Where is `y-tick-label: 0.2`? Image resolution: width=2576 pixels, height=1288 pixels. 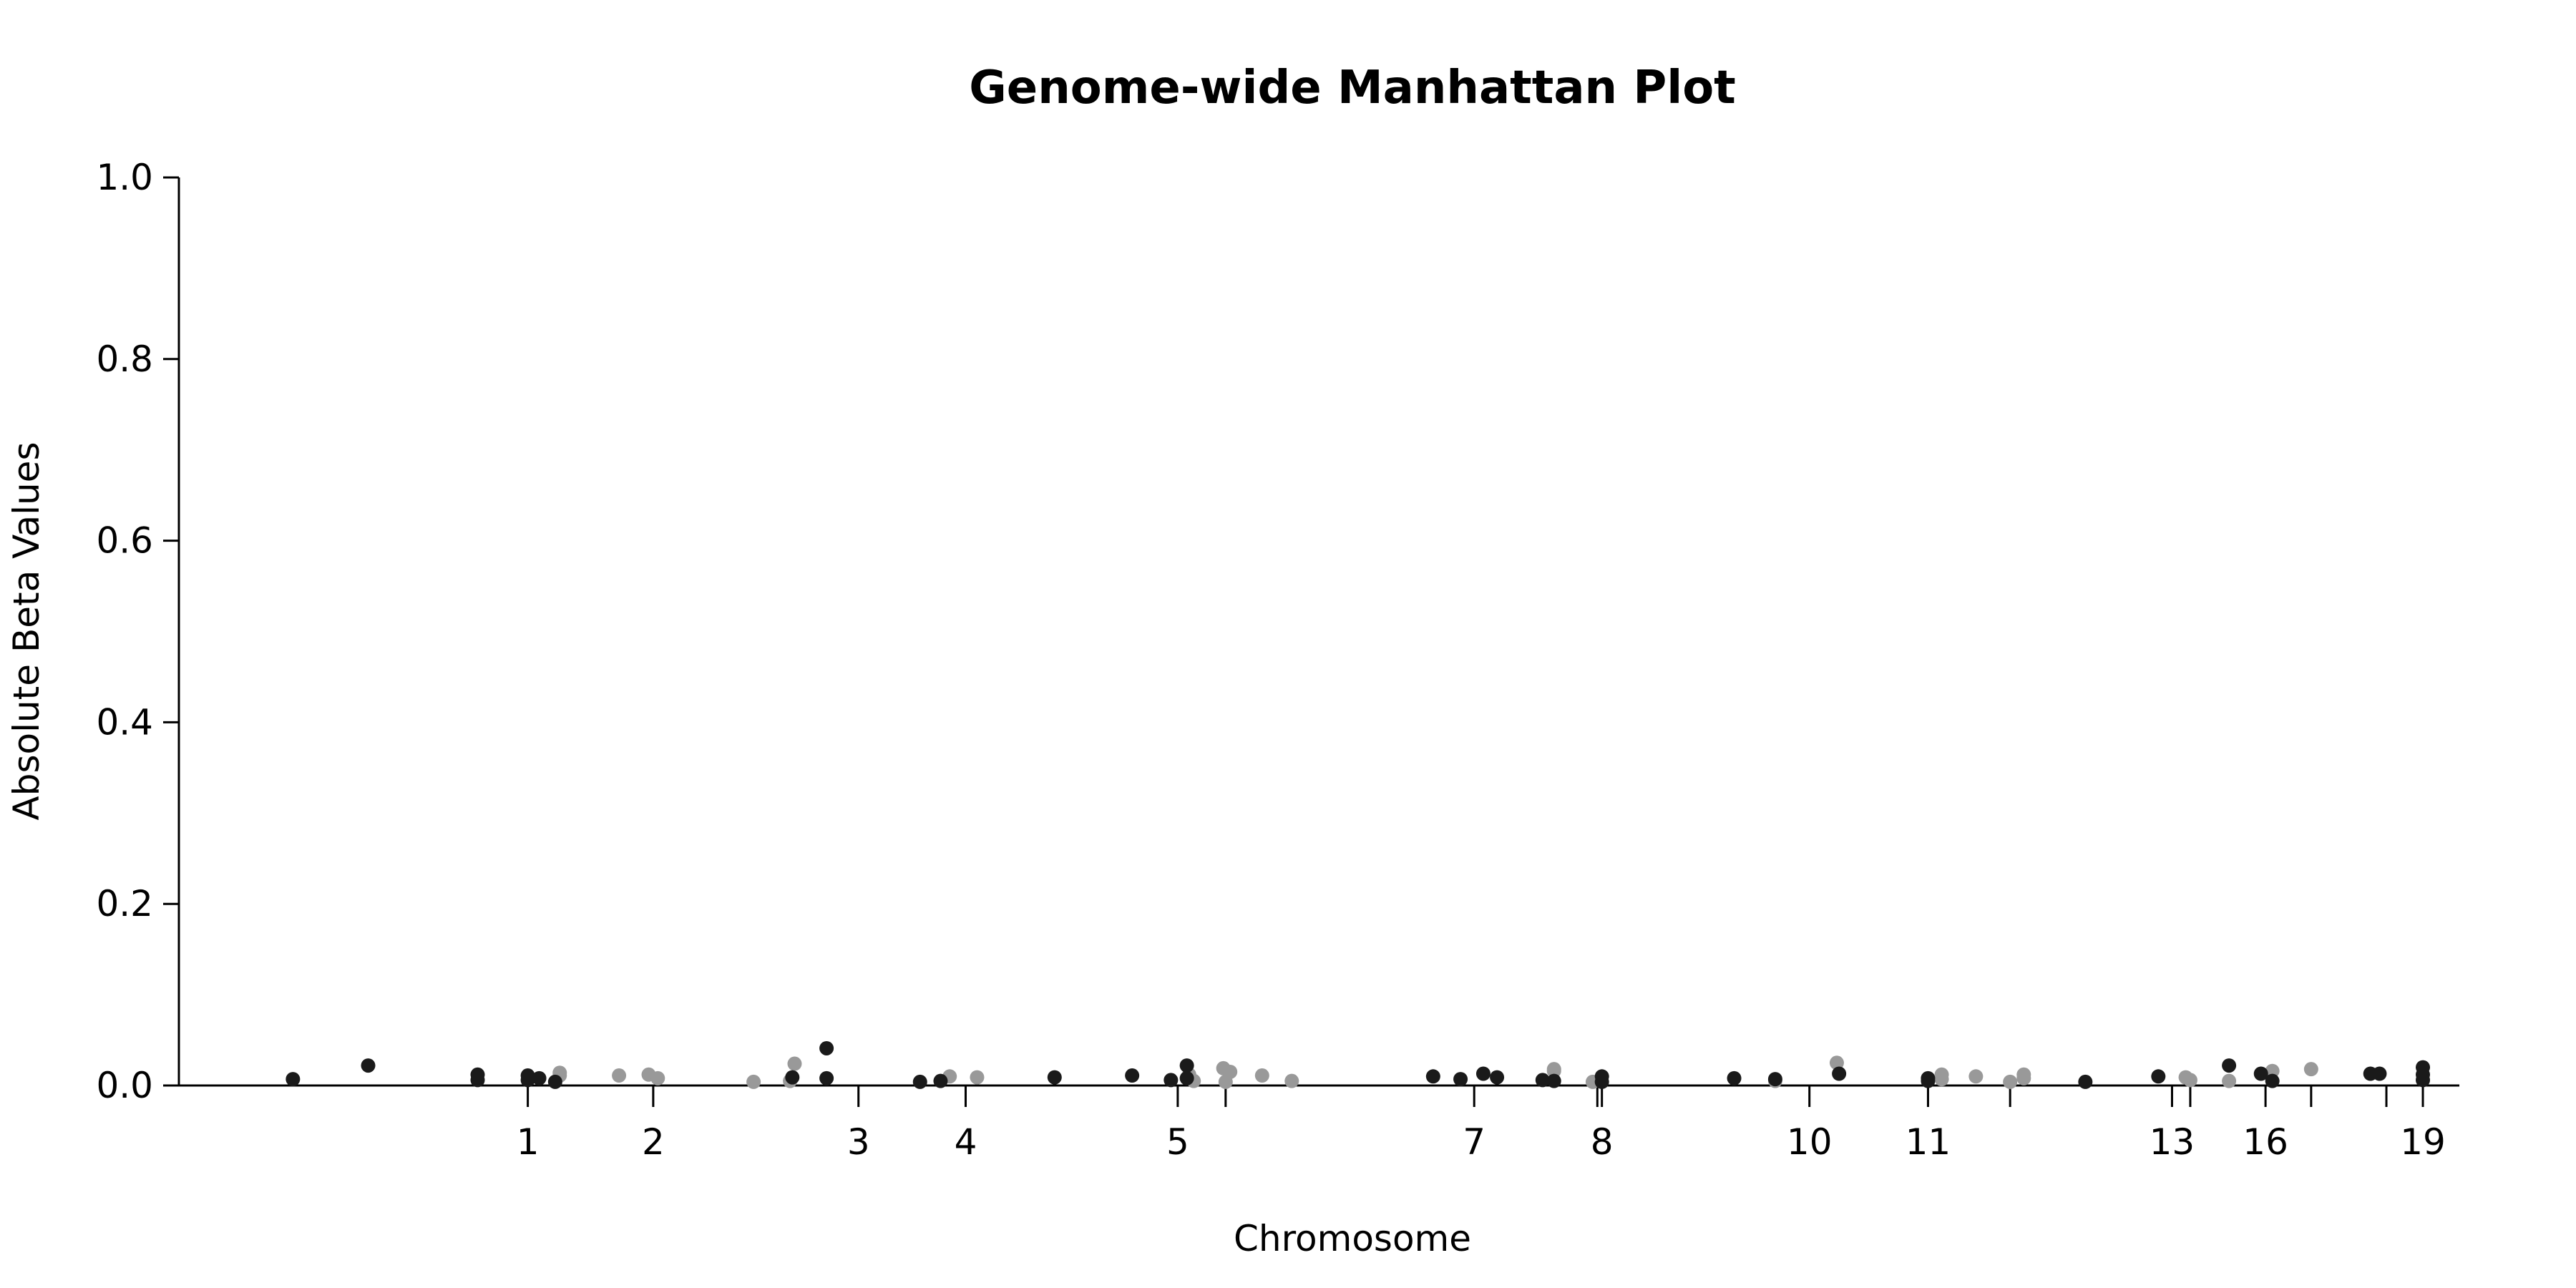
y-tick-label: 0.2 is located at coordinates (124, 903).